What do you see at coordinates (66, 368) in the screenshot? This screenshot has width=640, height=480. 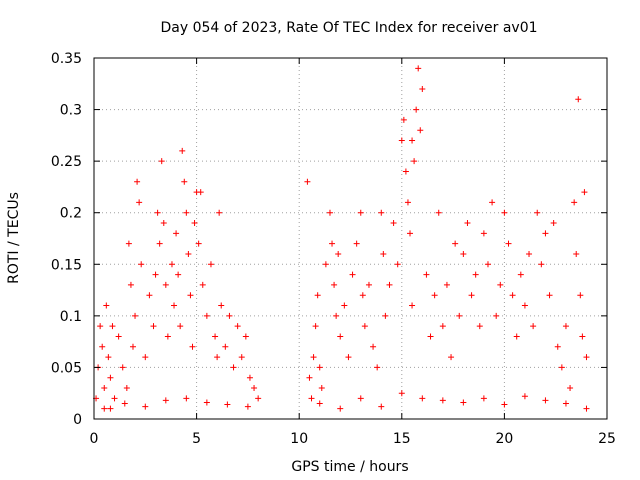 I see `y-tick-label: 0.05` at bounding box center [66, 368].